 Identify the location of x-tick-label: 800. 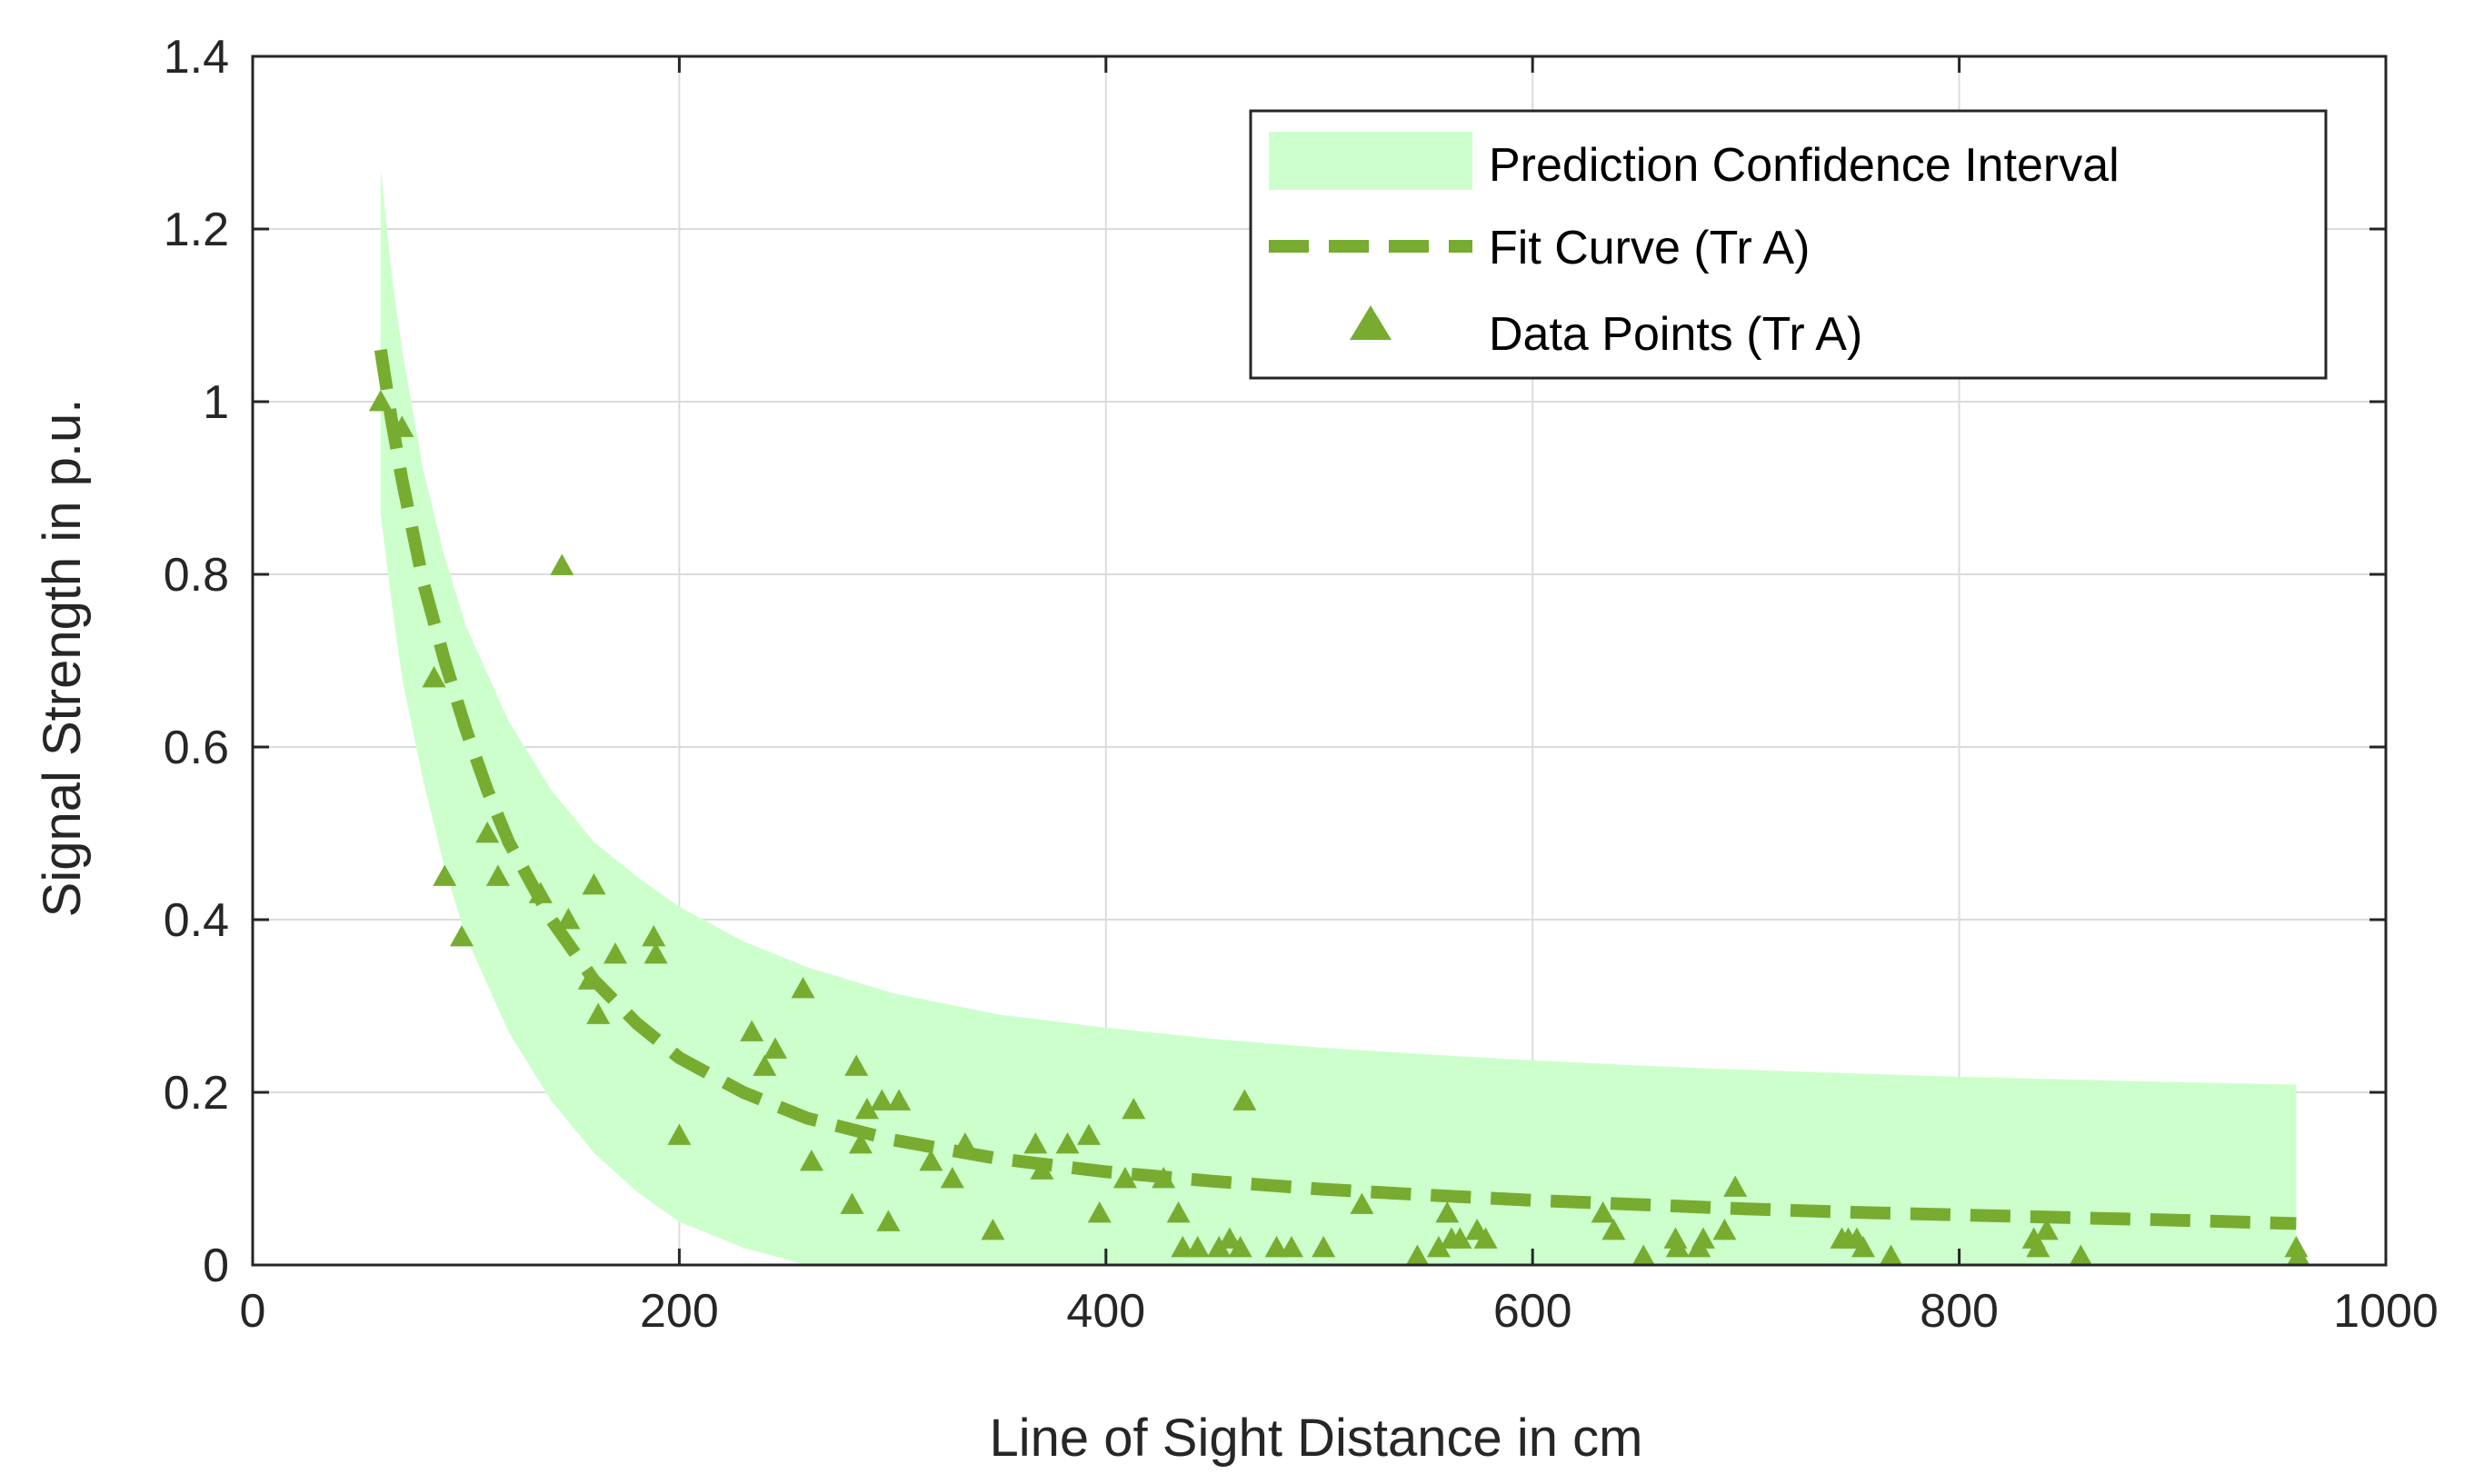
(1959, 1311).